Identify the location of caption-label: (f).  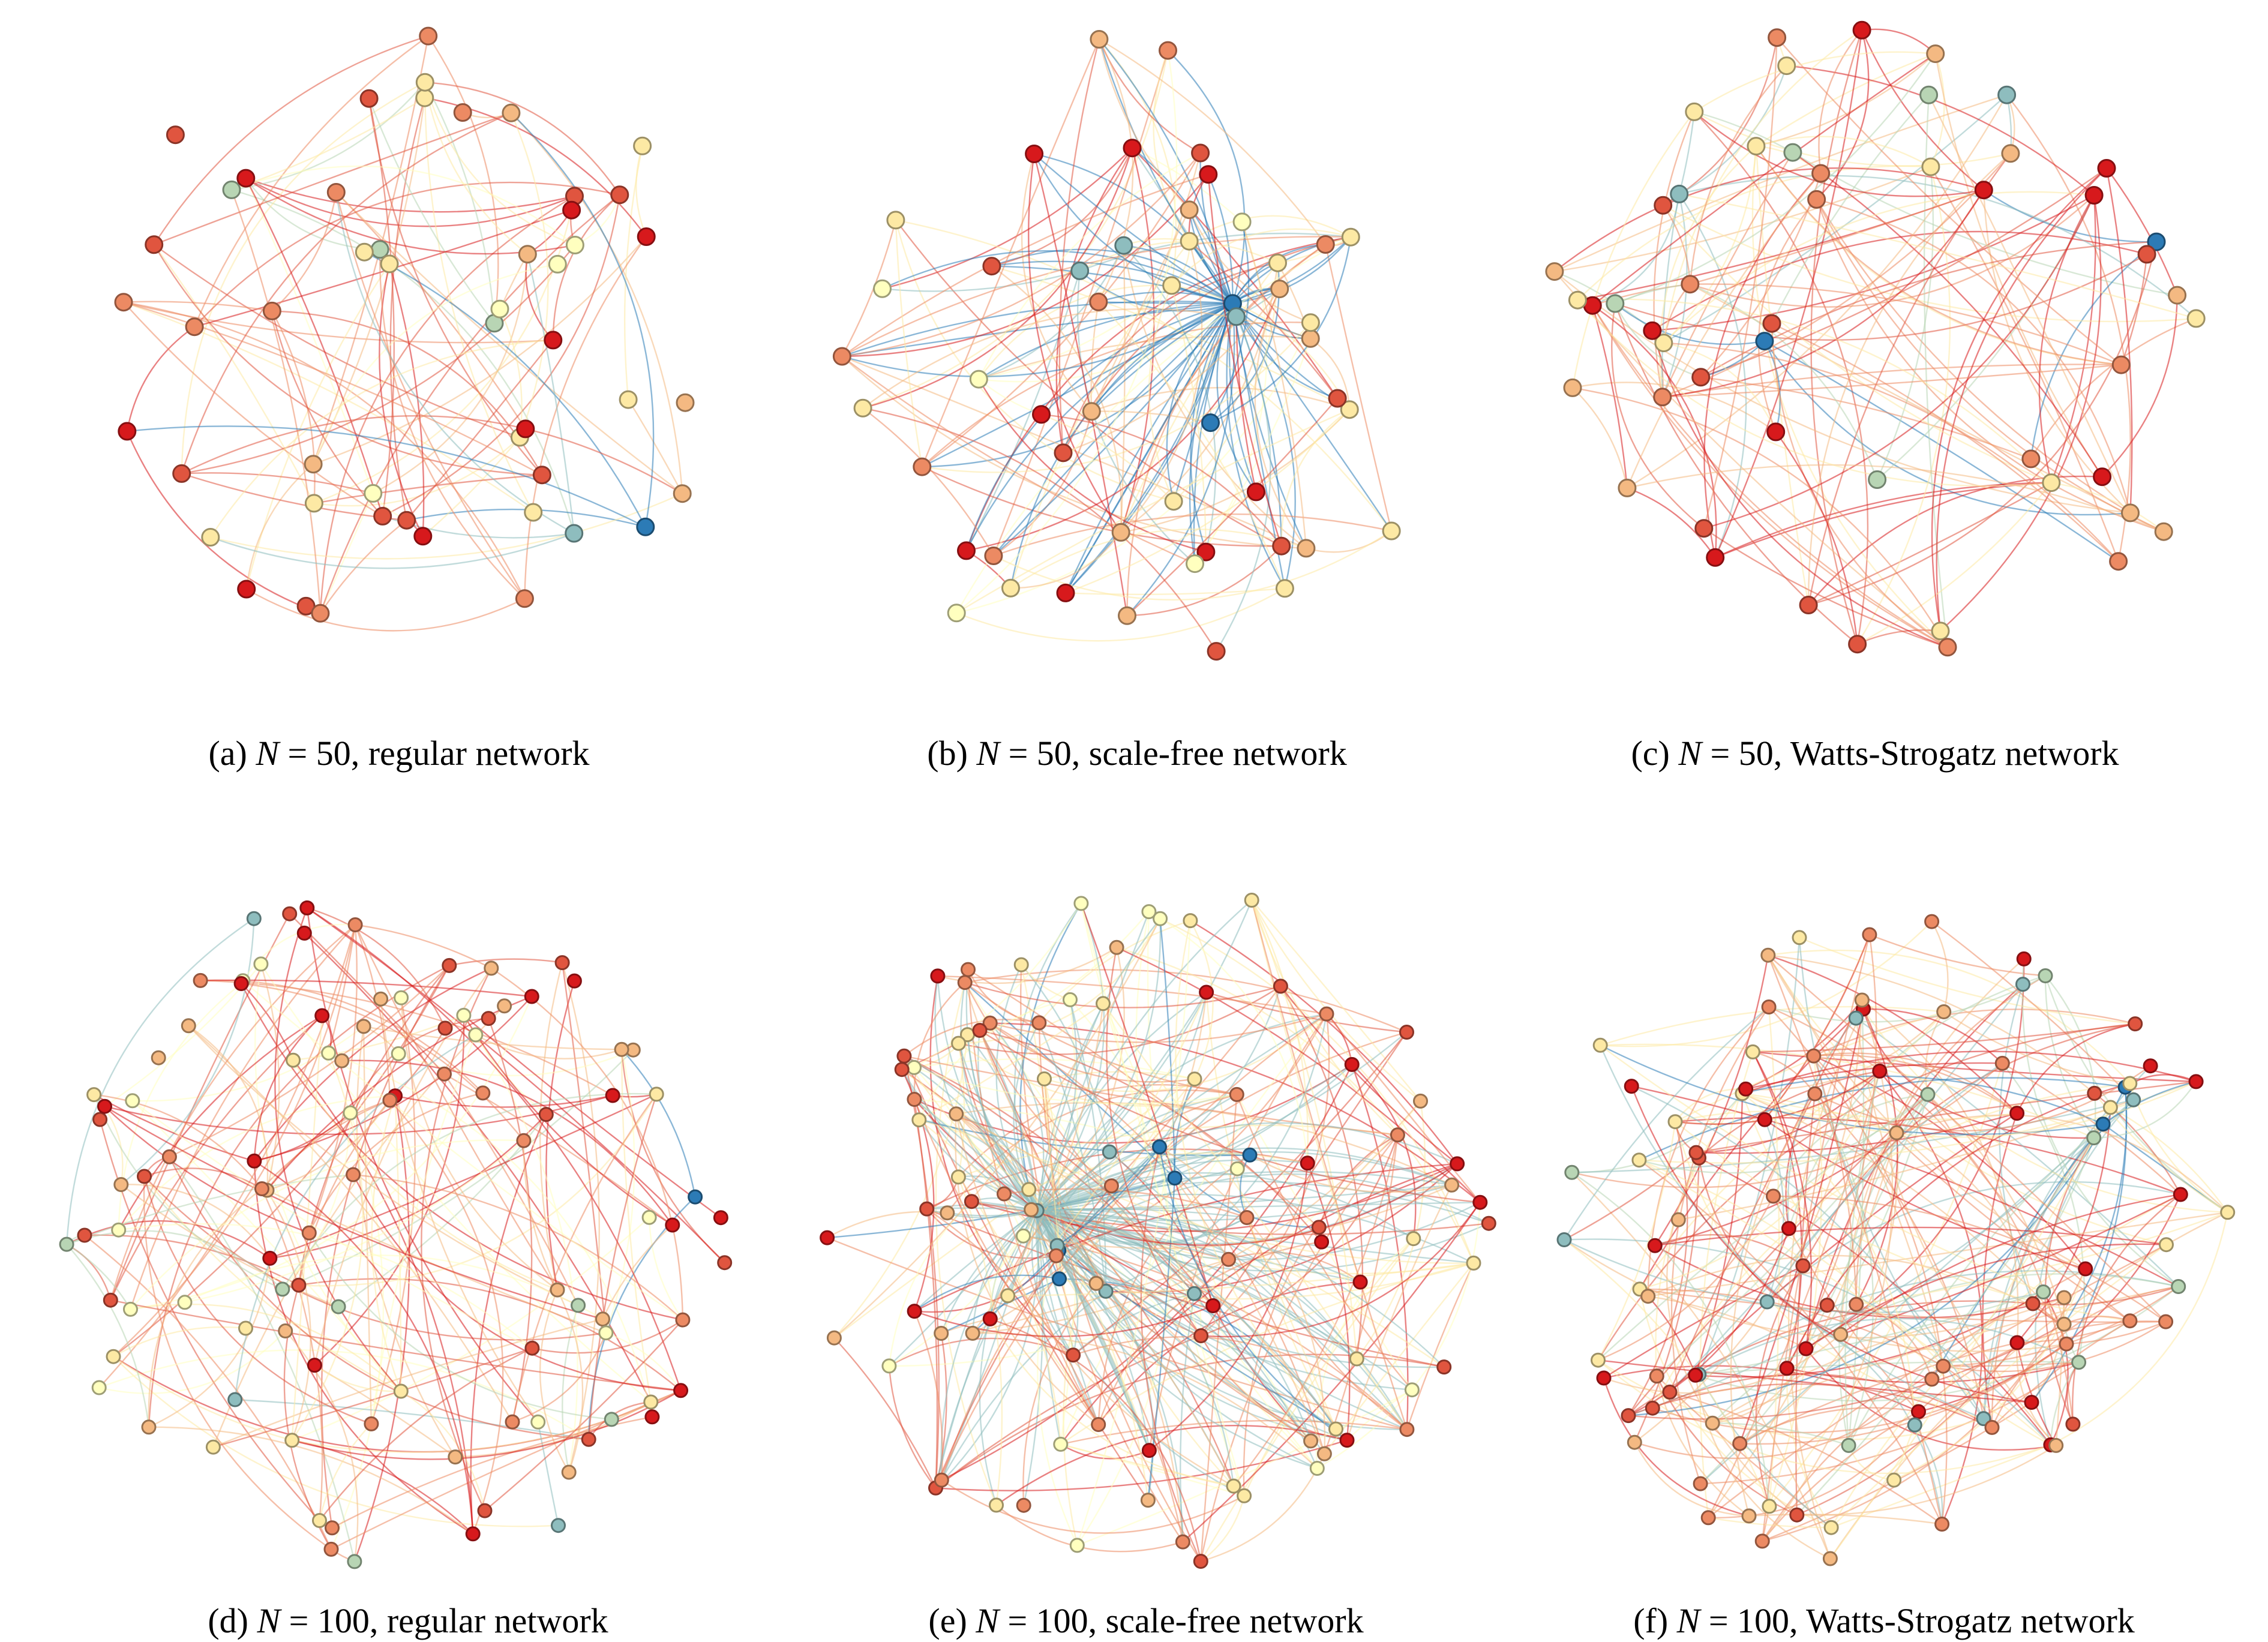
(1651, 1620).